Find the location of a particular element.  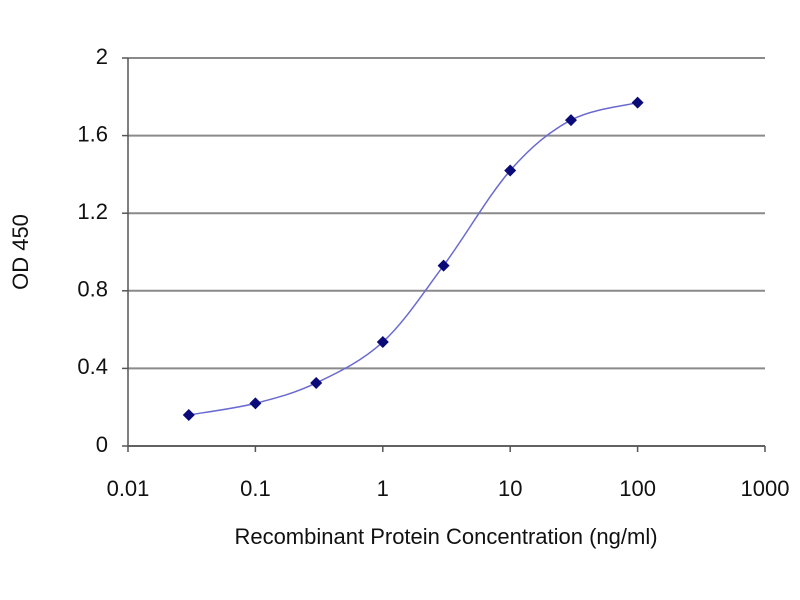

x-tick-label: 0.1 is located at coordinates (255, 488).